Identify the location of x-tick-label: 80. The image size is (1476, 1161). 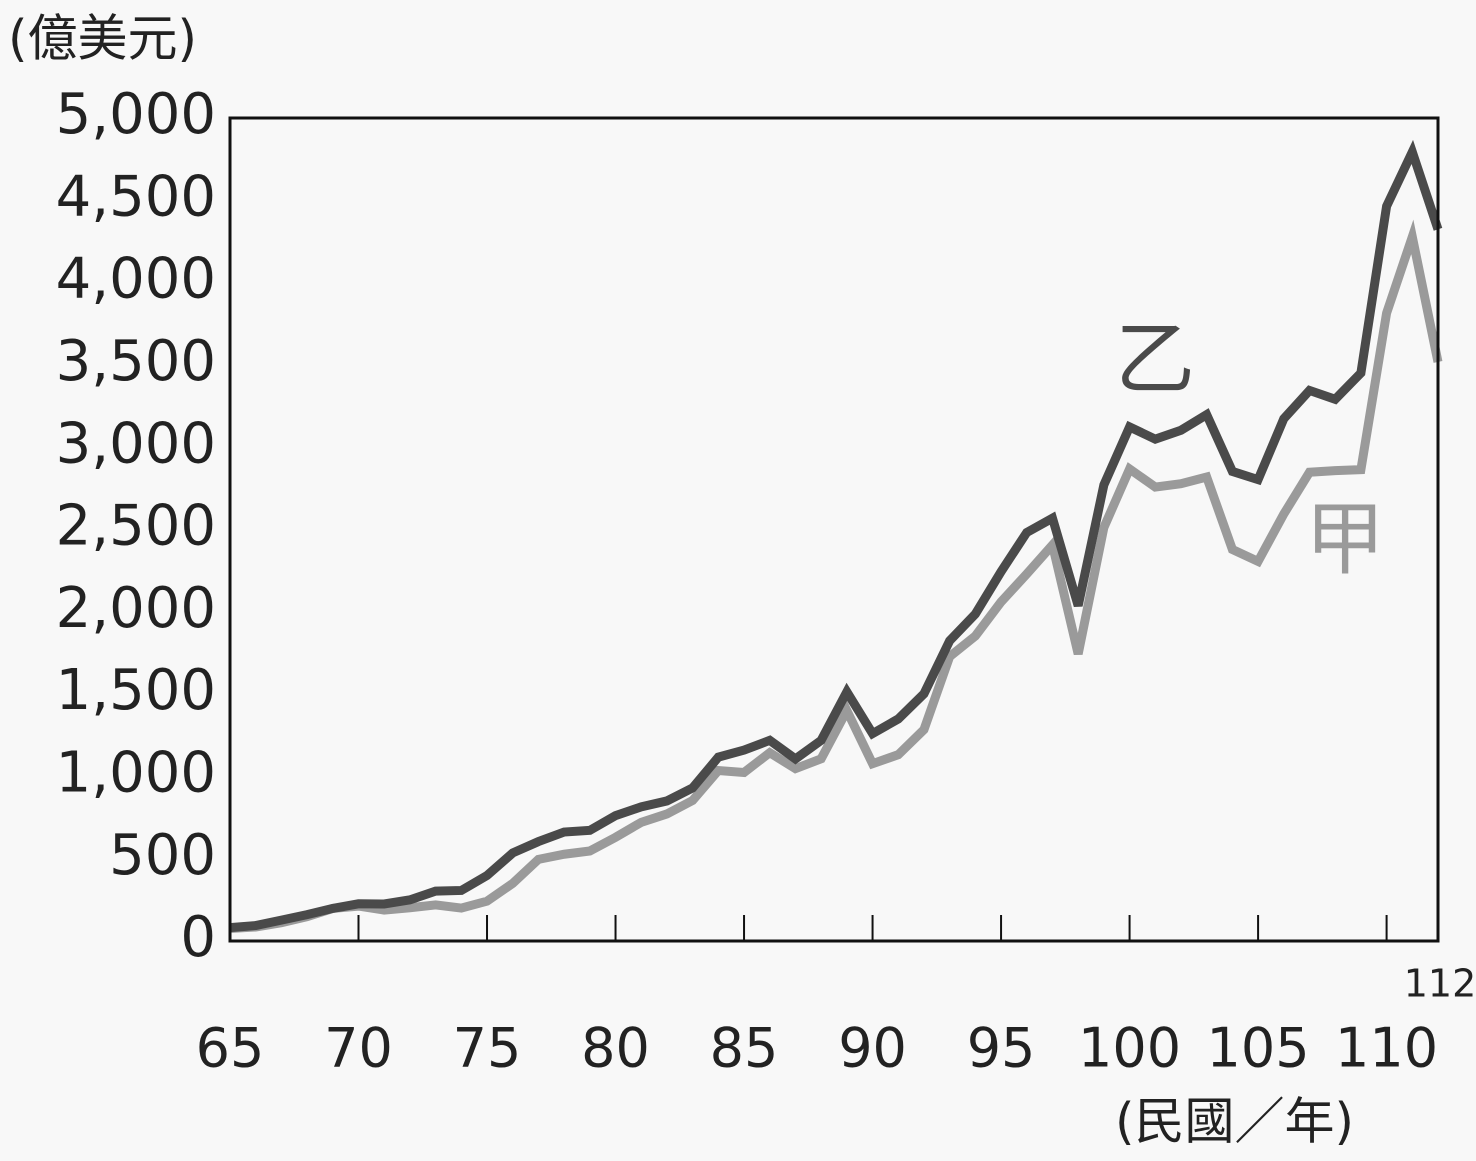
(615, 1048).